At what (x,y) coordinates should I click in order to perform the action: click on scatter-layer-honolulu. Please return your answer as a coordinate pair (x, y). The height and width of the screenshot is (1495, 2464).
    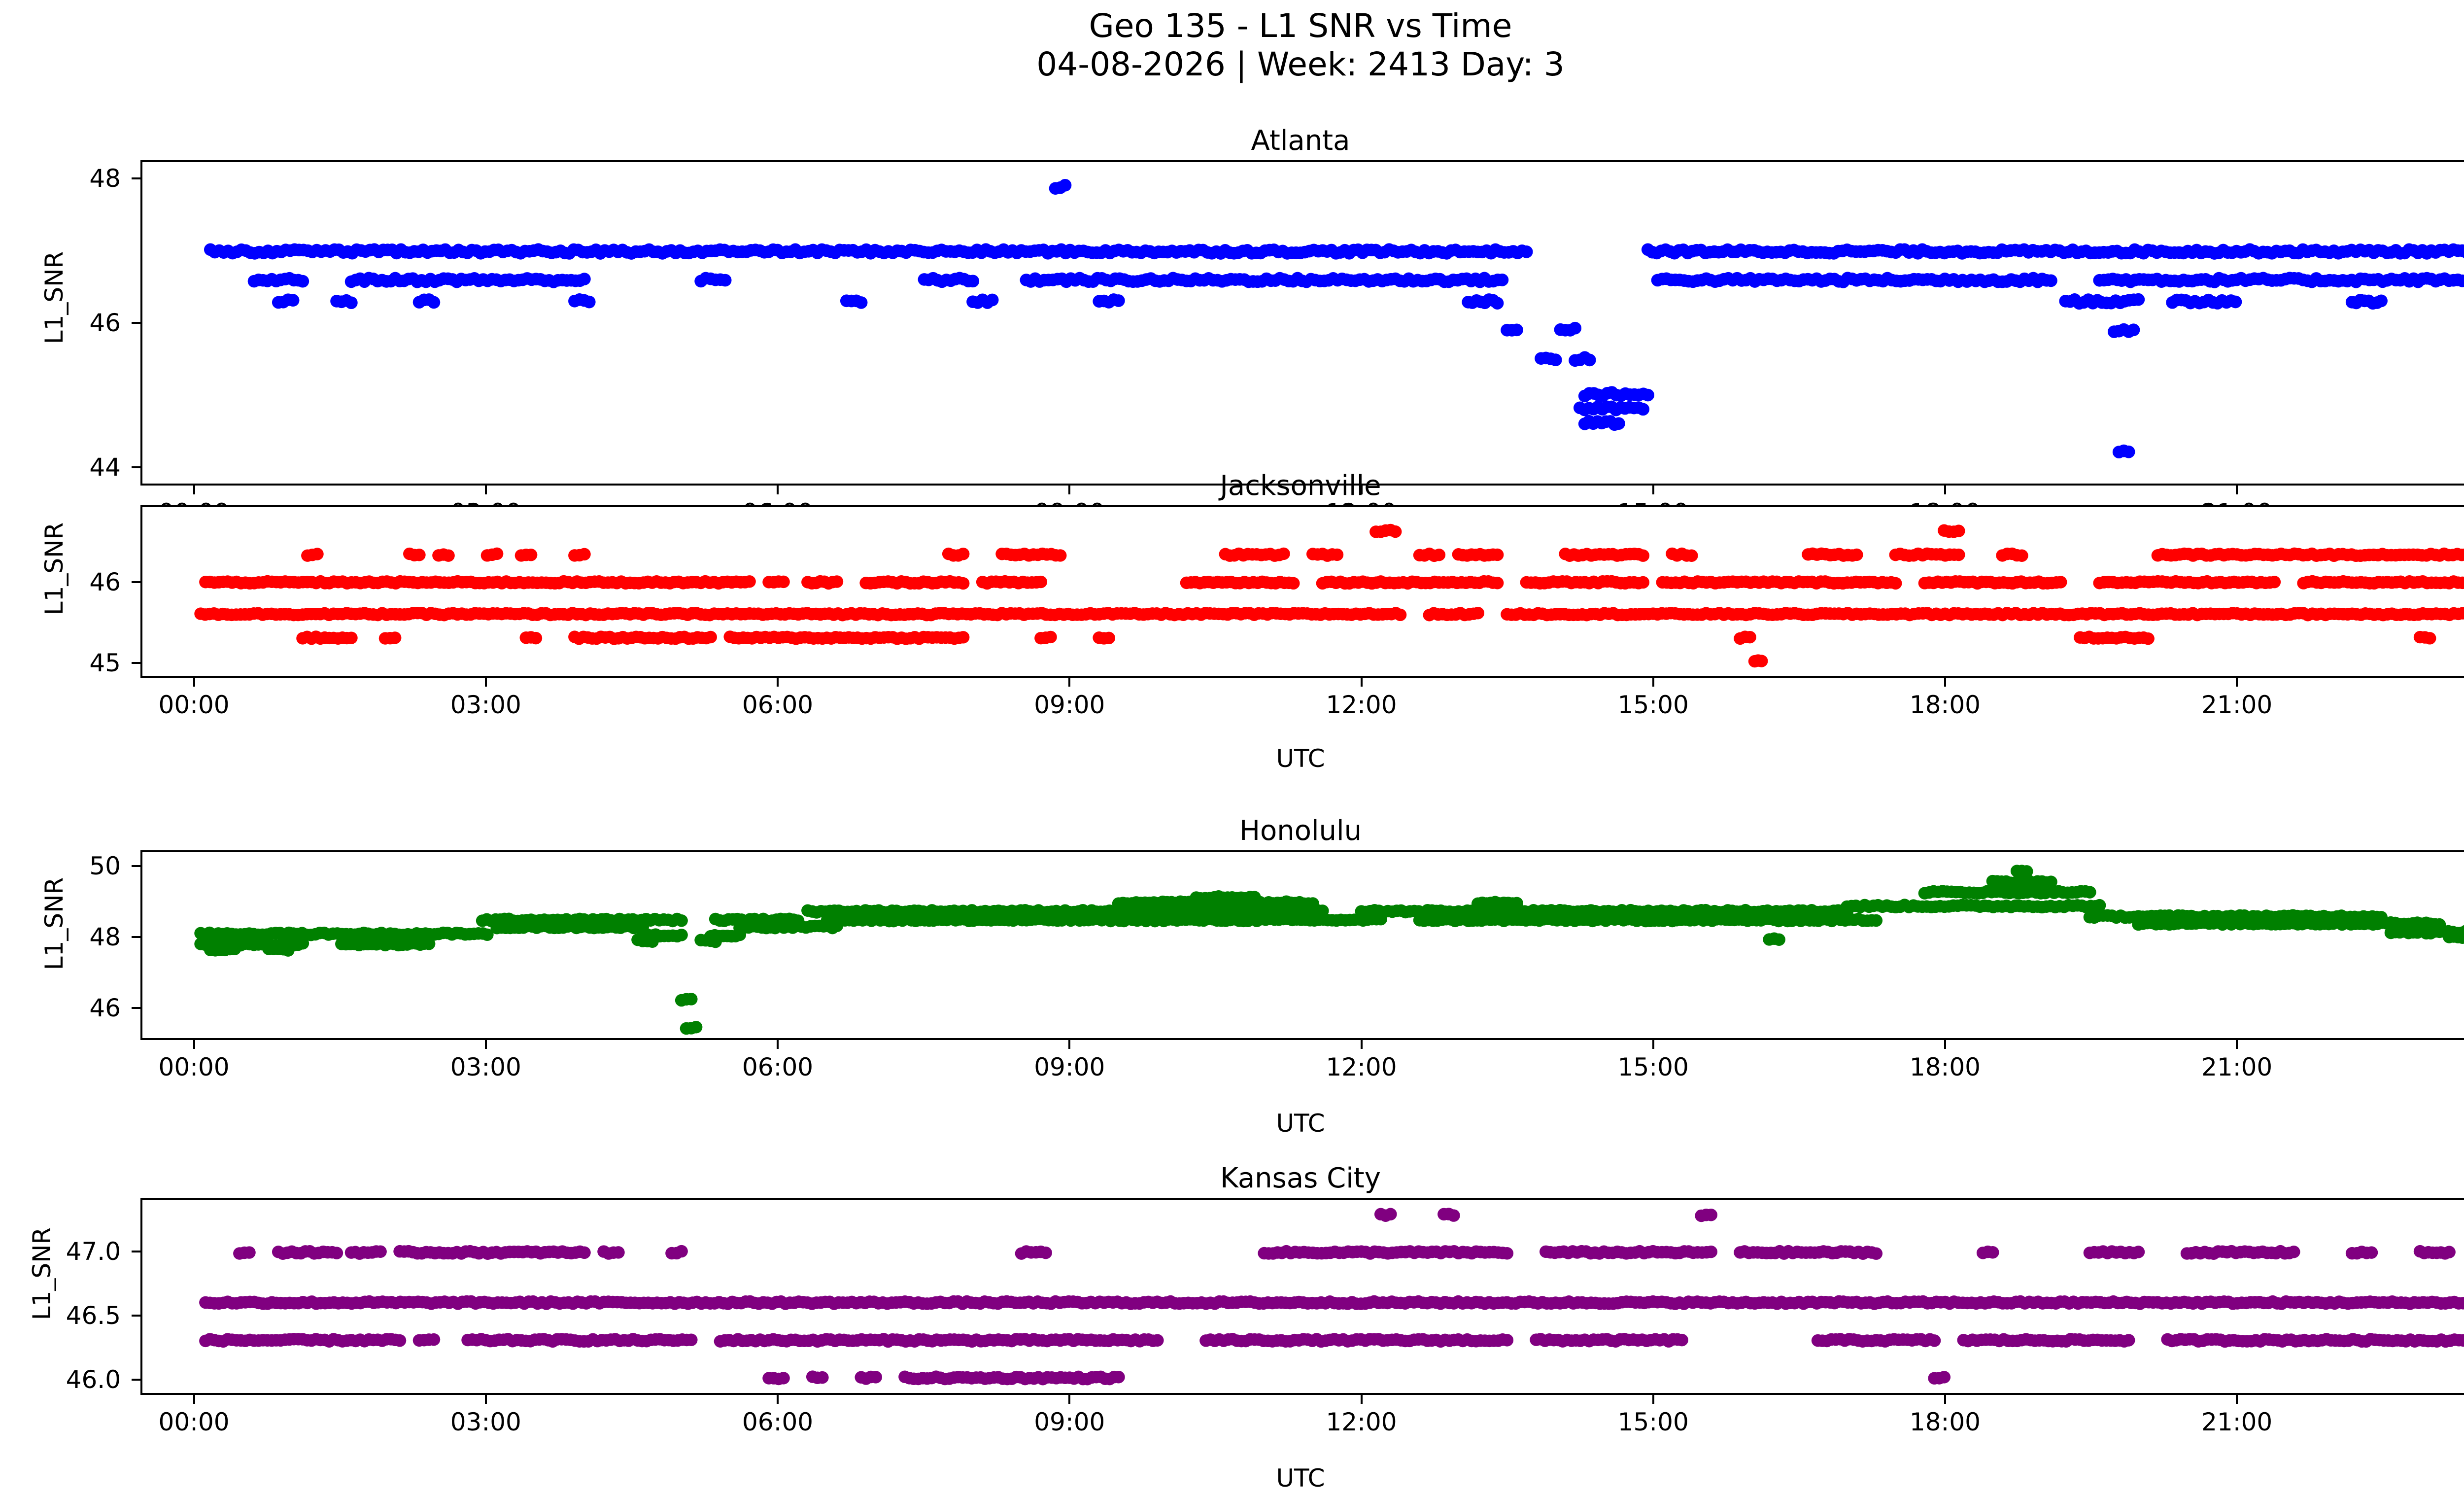
    Looking at the image, I should click on (1329, 950).